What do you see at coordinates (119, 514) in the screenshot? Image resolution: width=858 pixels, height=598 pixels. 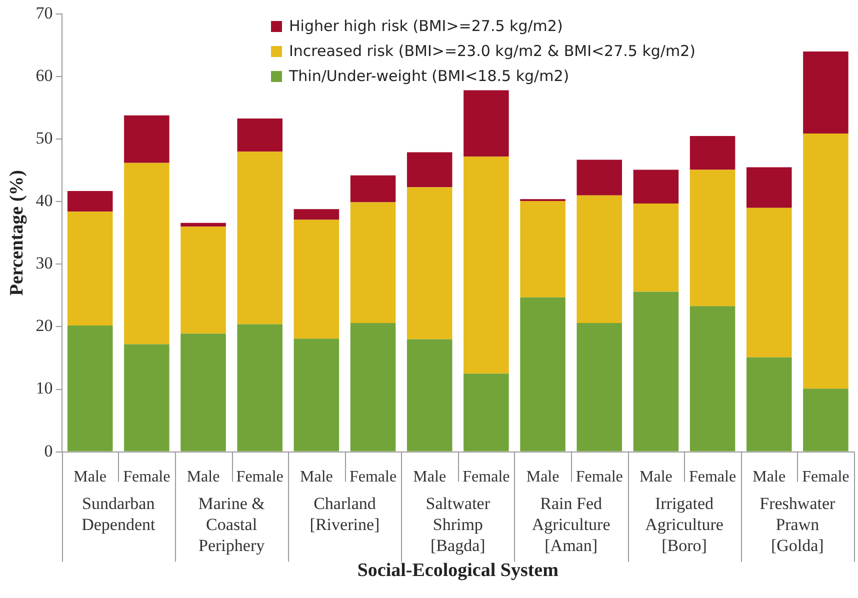 I see `text: Sundarban Dependent` at bounding box center [119, 514].